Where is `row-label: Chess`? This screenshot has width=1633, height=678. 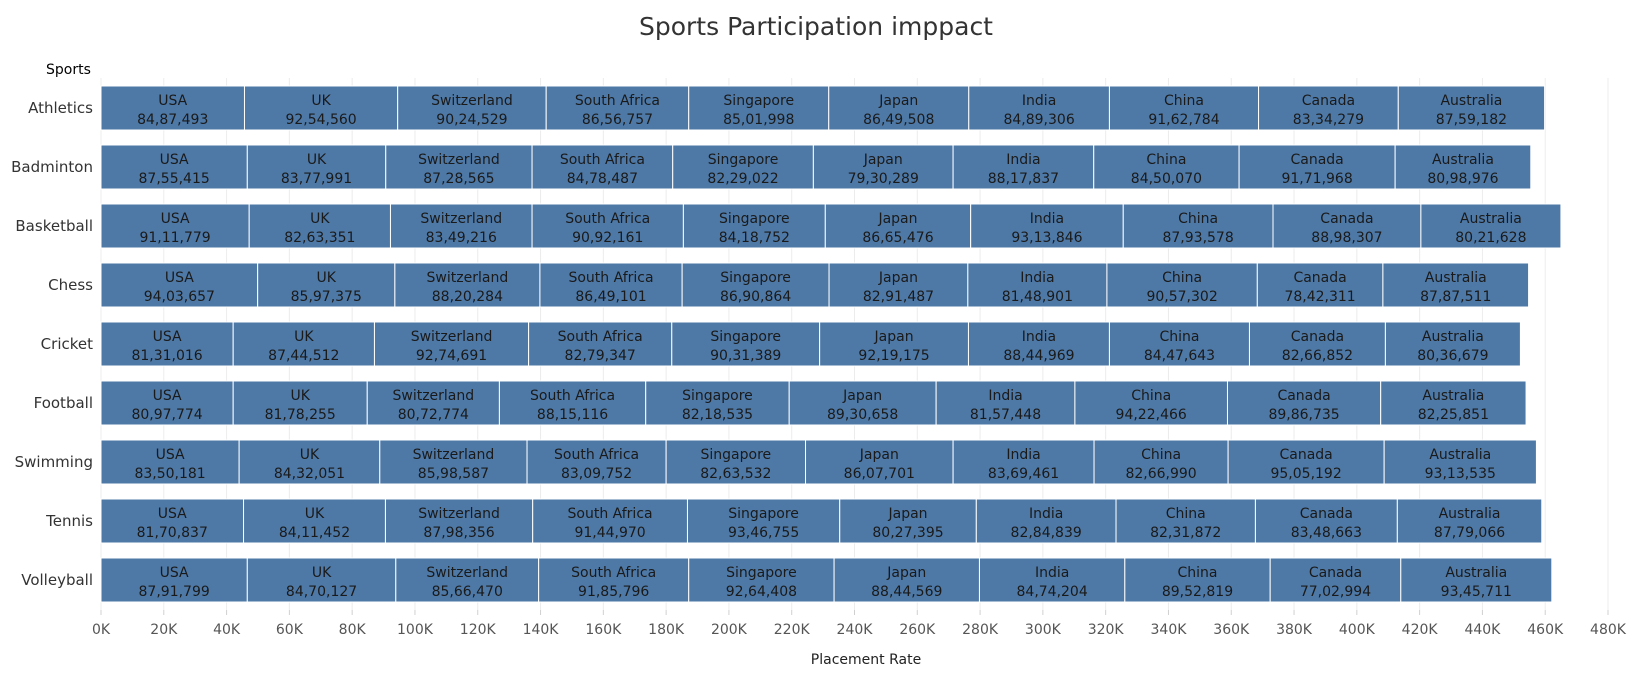 row-label: Chess is located at coordinates (70, 285).